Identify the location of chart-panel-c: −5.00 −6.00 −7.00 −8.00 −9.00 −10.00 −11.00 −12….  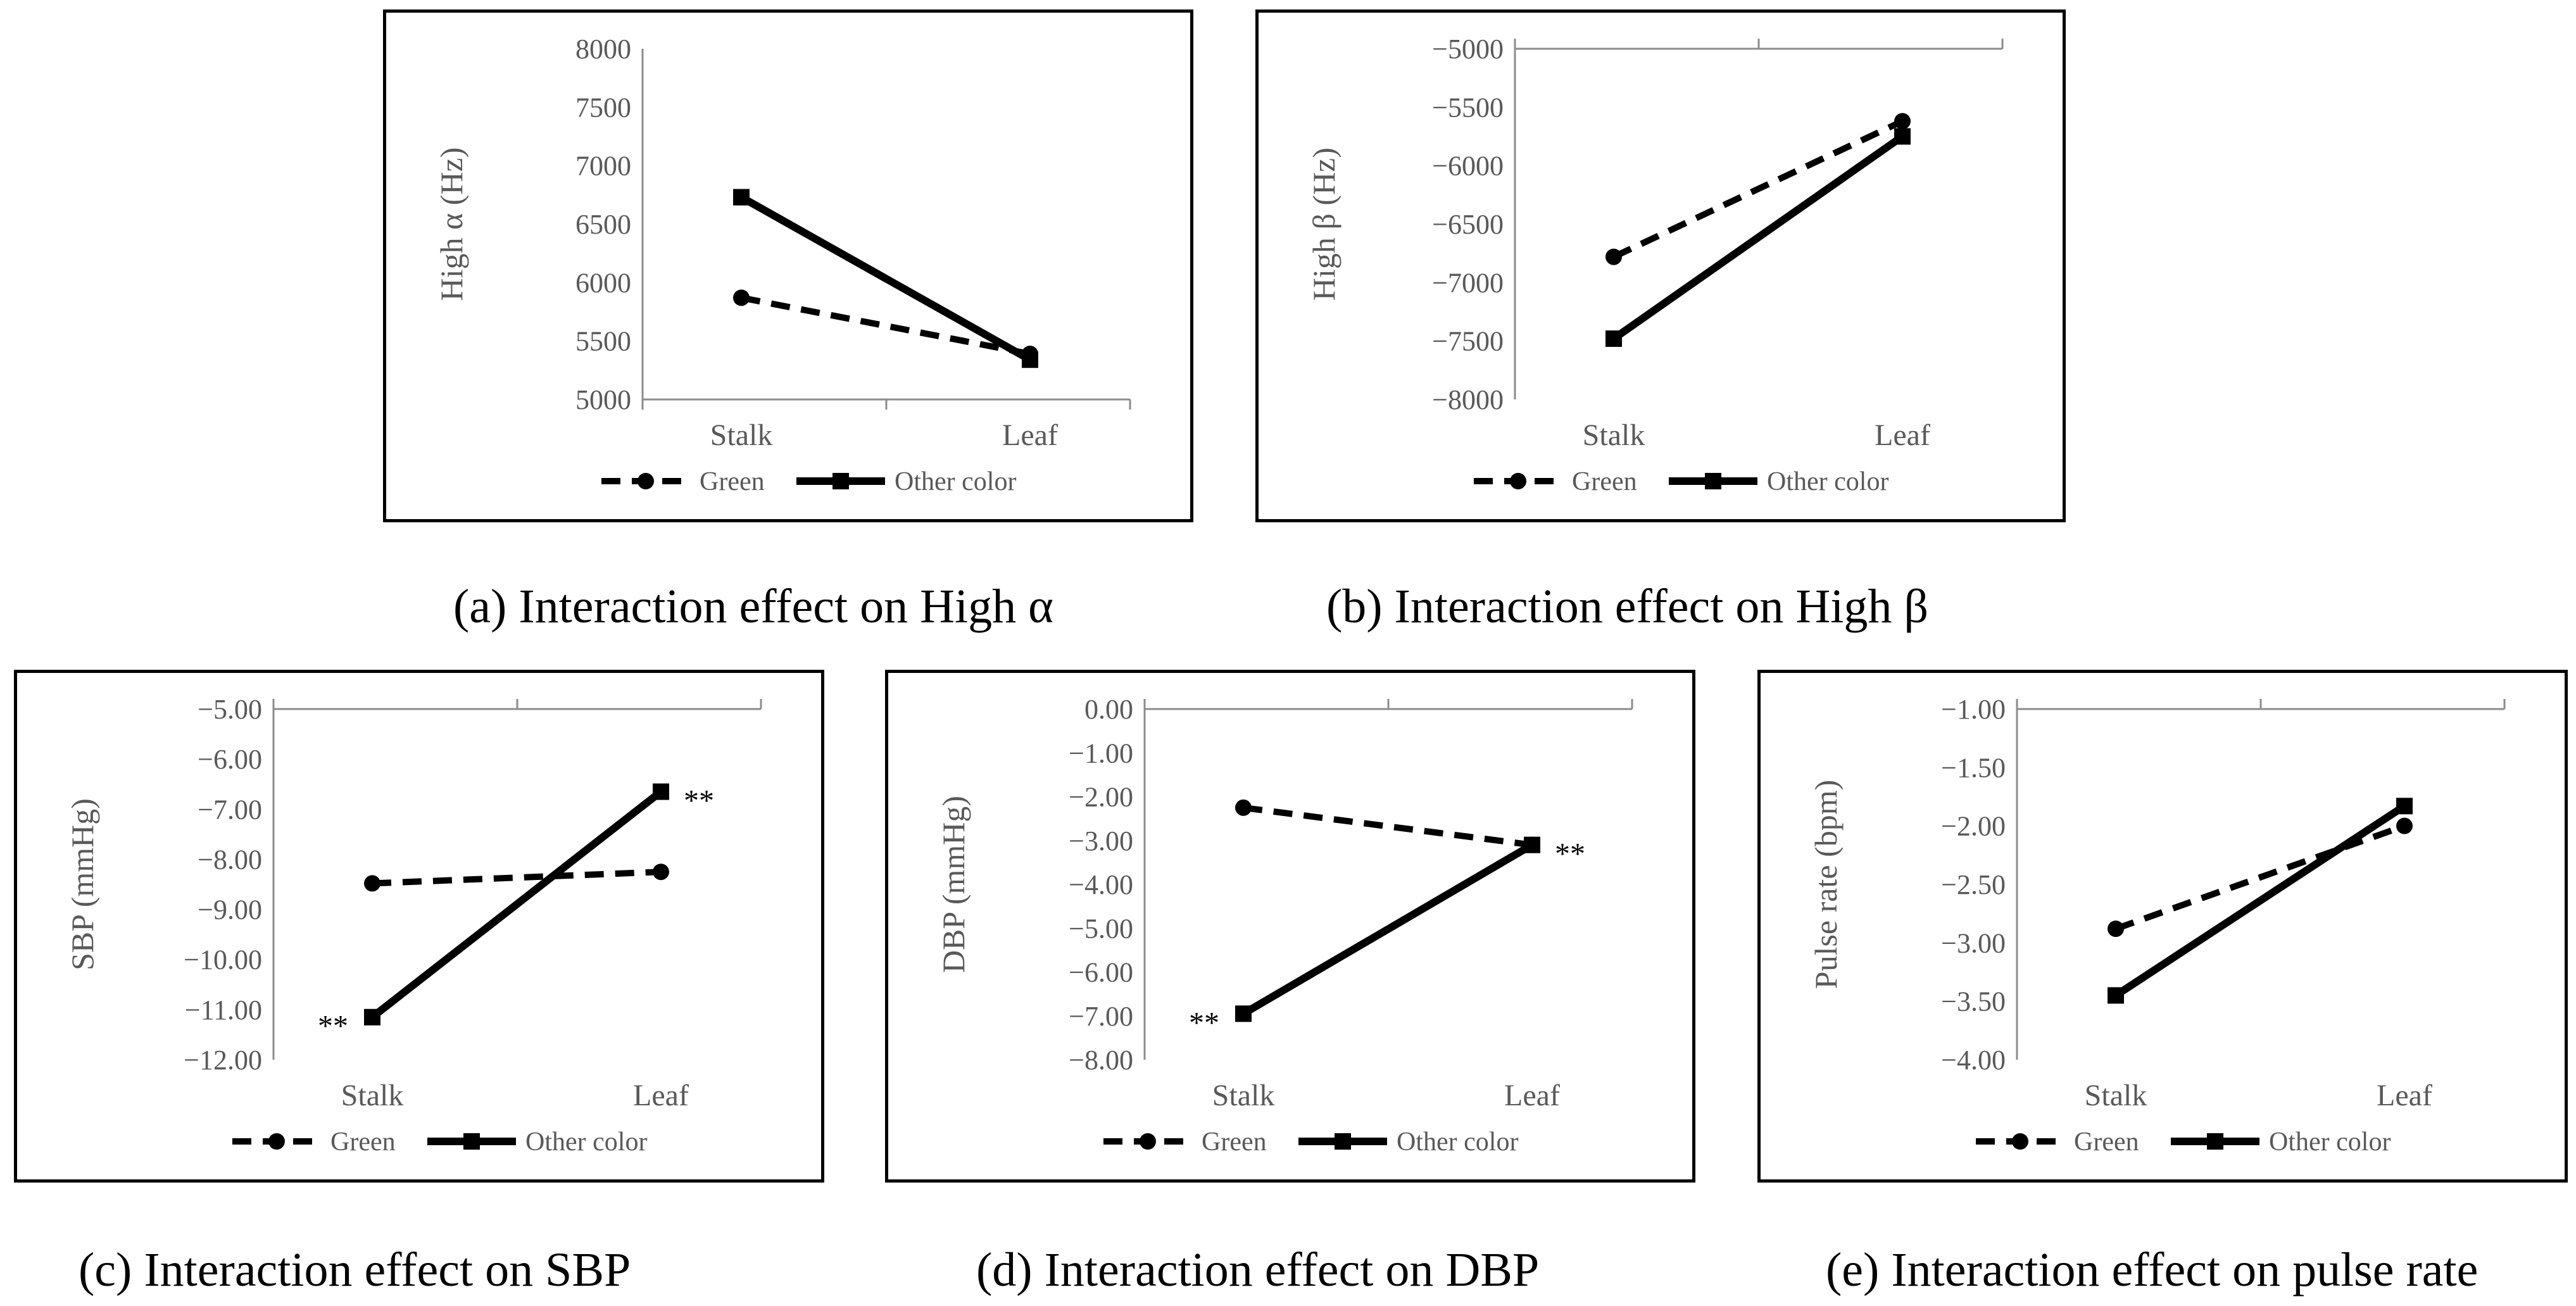
(419, 926).